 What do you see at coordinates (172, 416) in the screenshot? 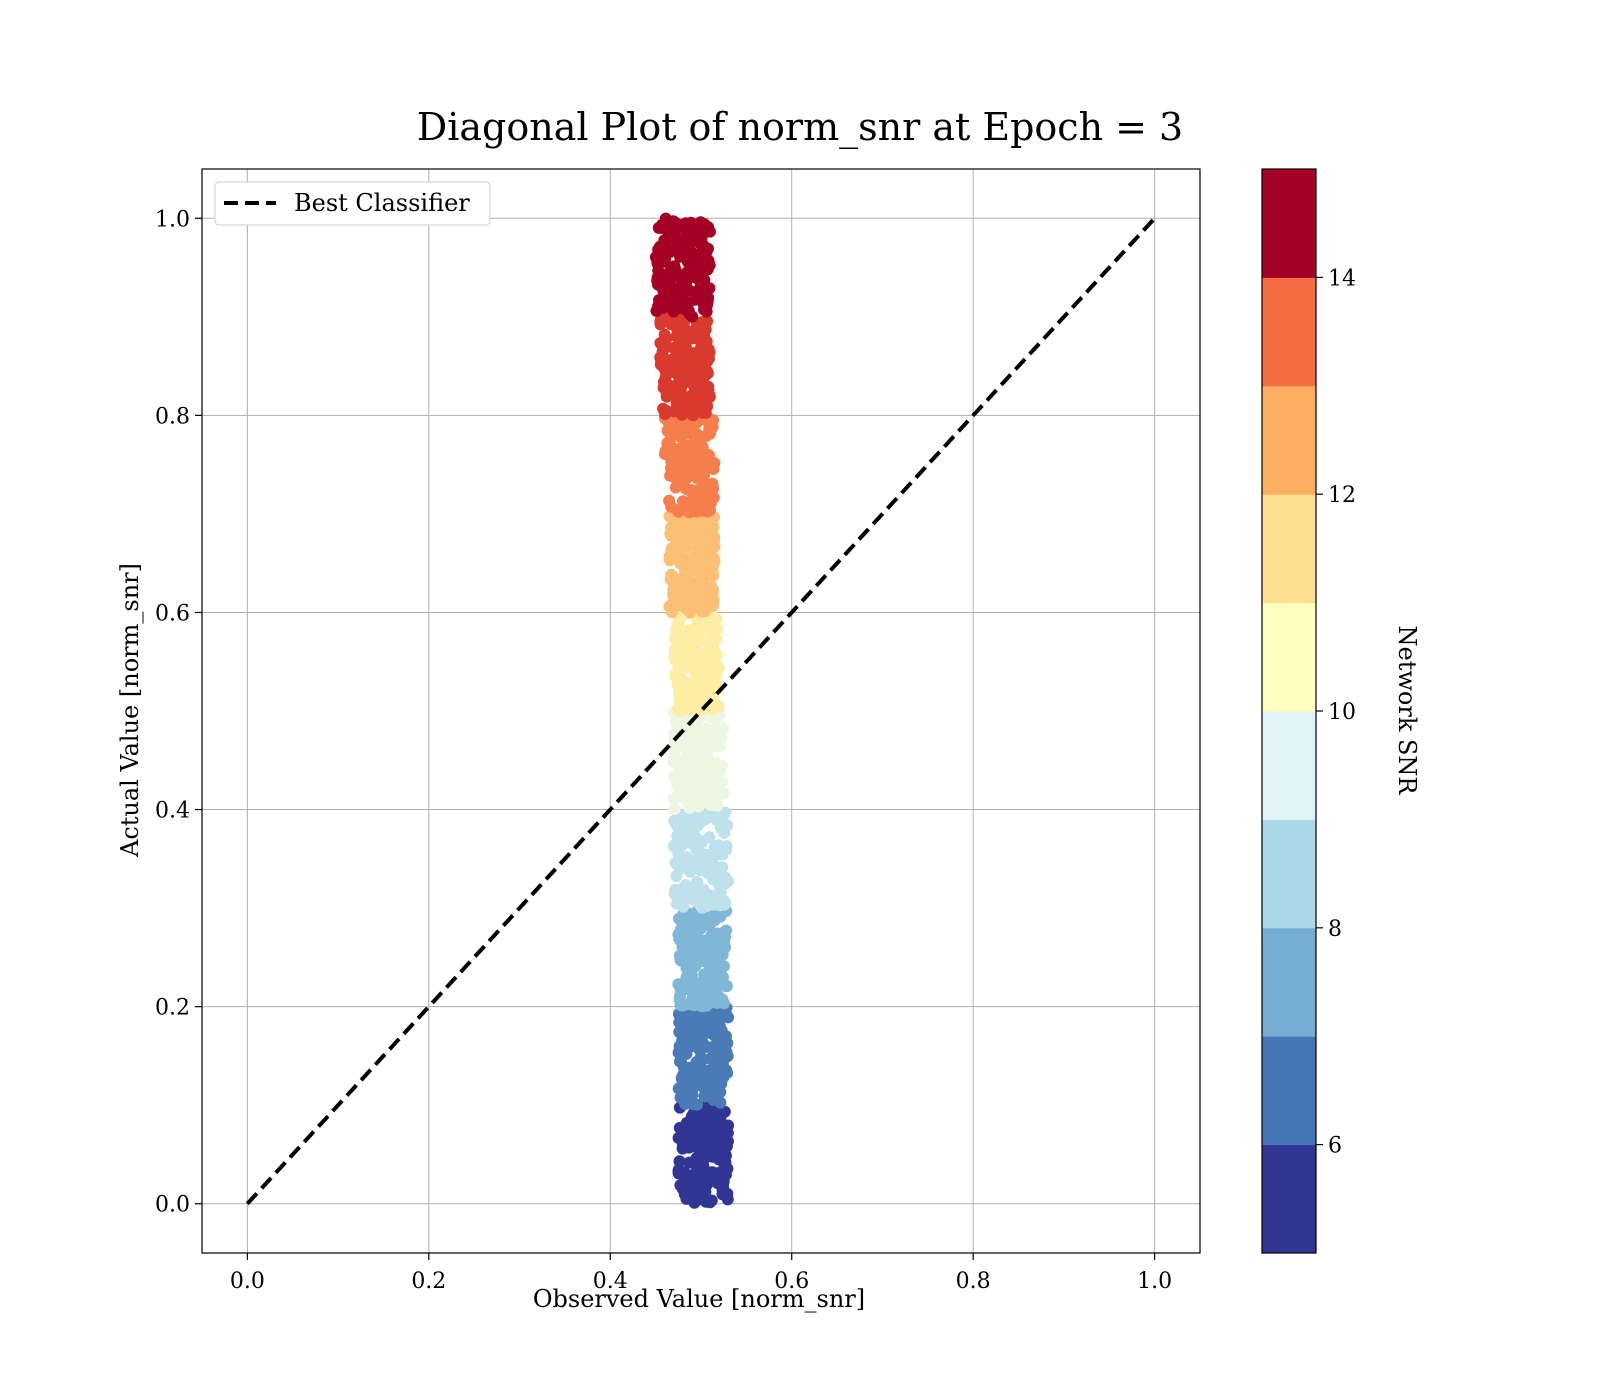
I see `y-tick-label: 0.8` at bounding box center [172, 416].